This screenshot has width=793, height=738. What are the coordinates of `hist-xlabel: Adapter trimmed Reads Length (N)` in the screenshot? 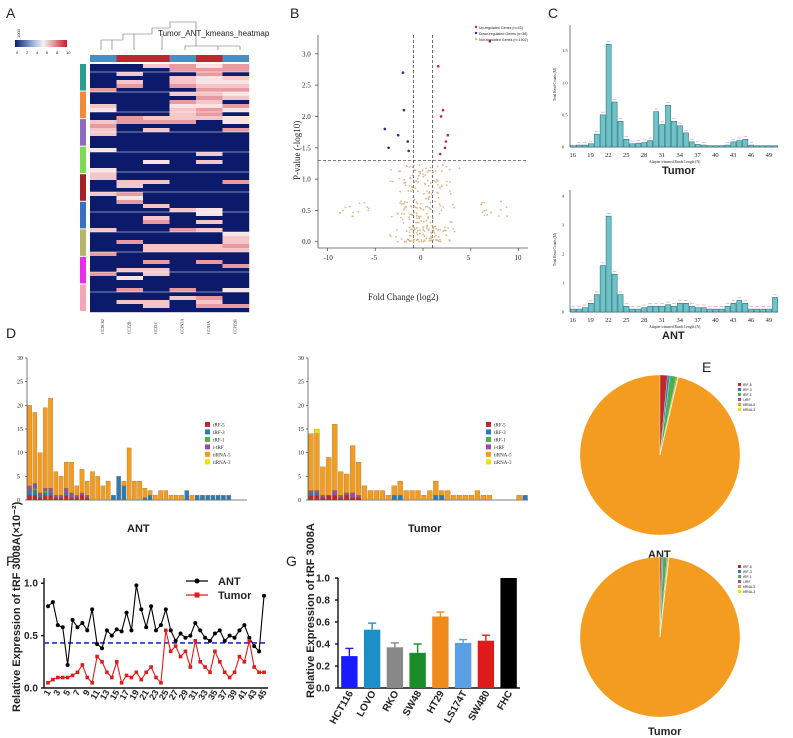 It's located at (675, 327).